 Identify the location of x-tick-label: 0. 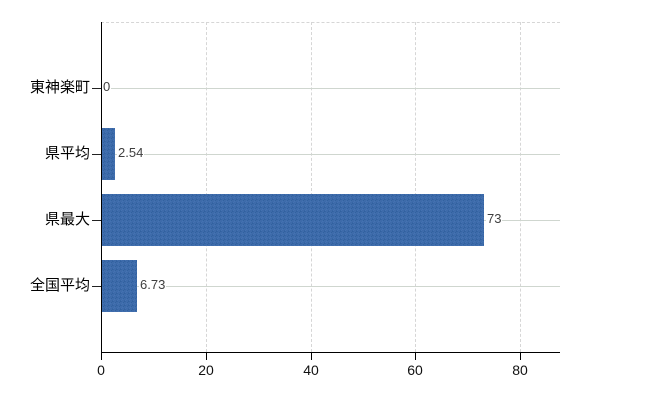
(101, 370).